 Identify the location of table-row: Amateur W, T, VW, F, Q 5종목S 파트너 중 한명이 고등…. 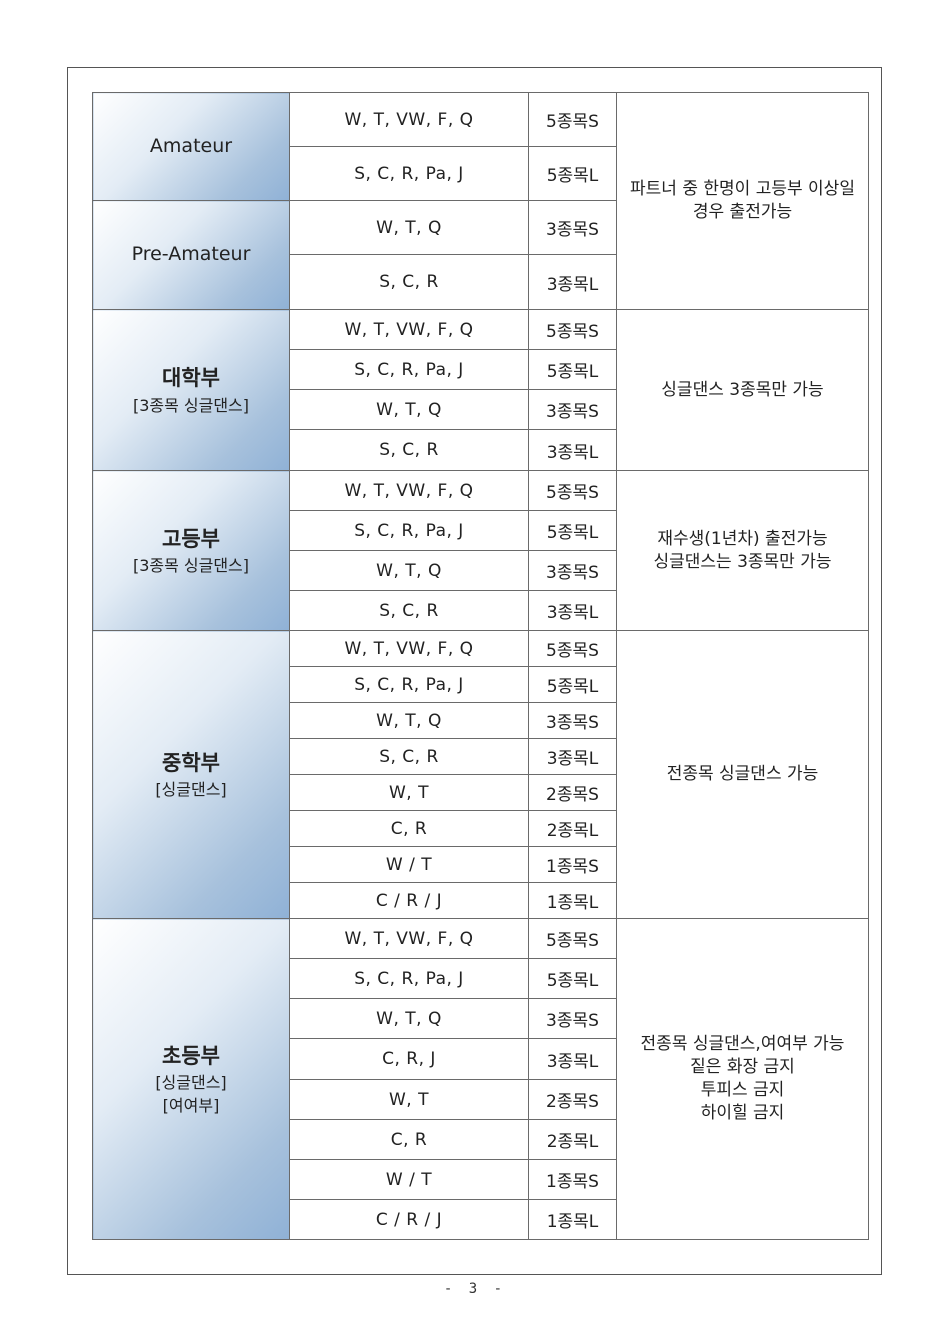
(480, 201).